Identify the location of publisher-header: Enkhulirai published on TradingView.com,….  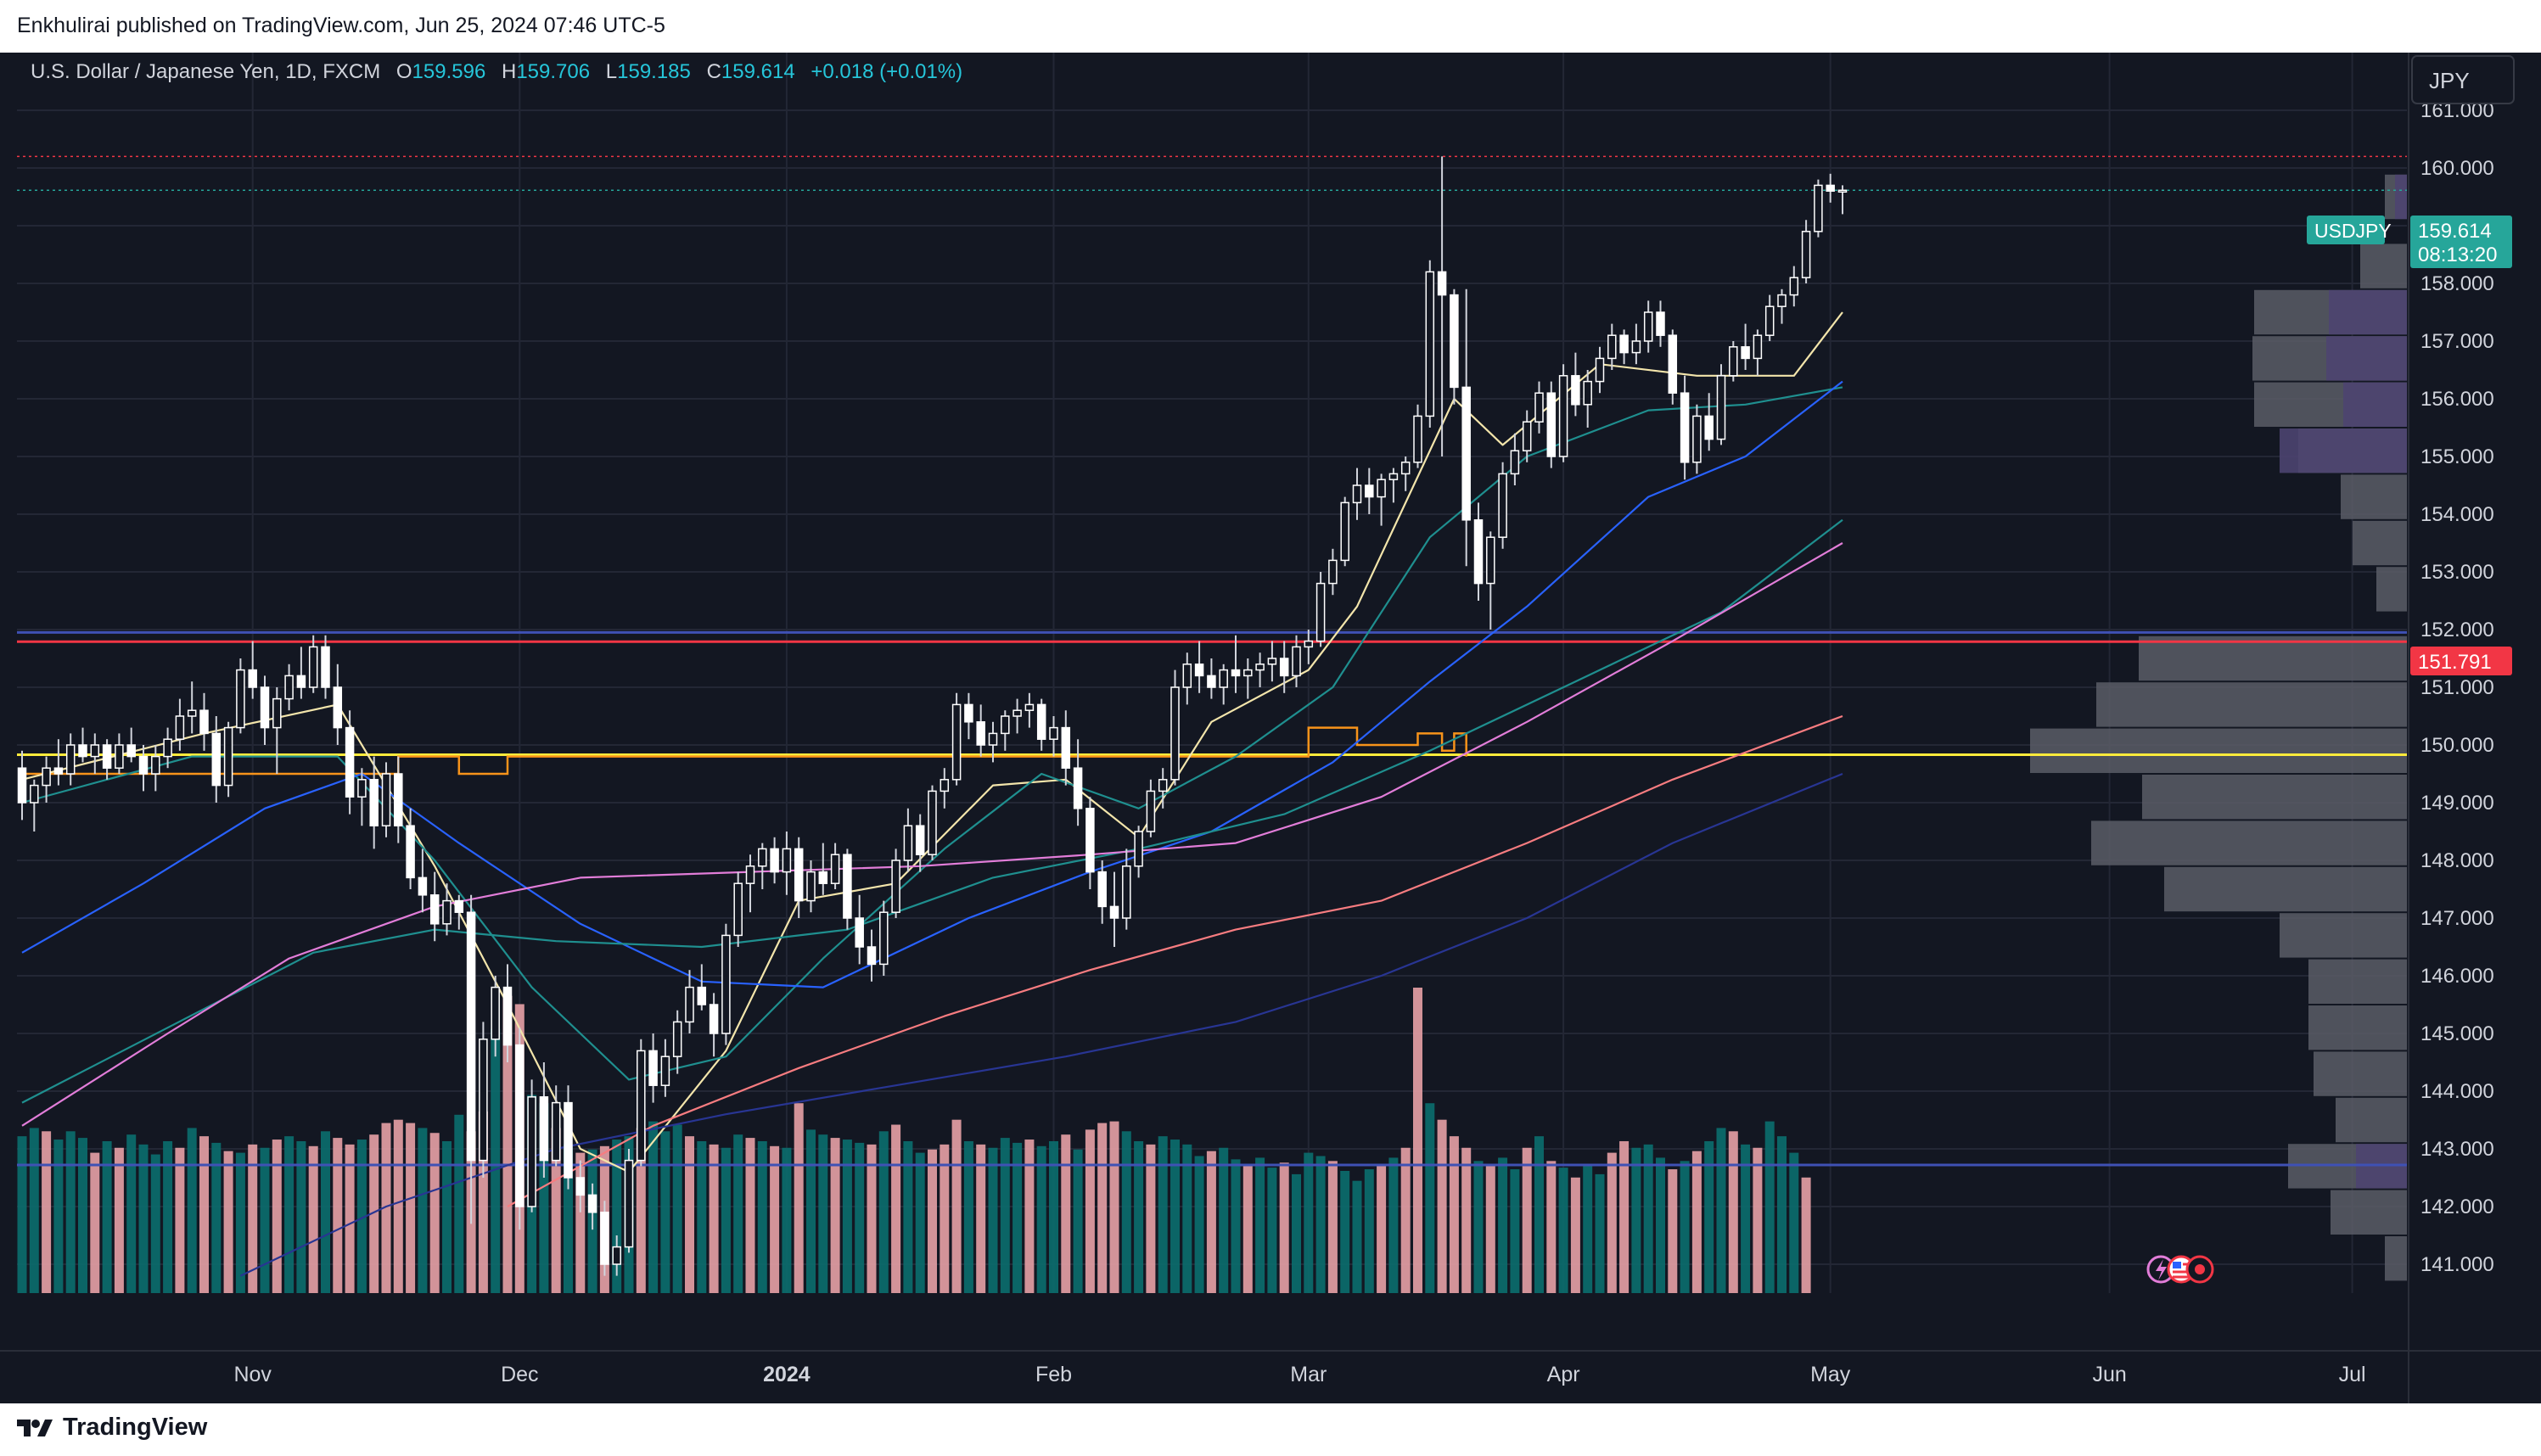
(1270, 26).